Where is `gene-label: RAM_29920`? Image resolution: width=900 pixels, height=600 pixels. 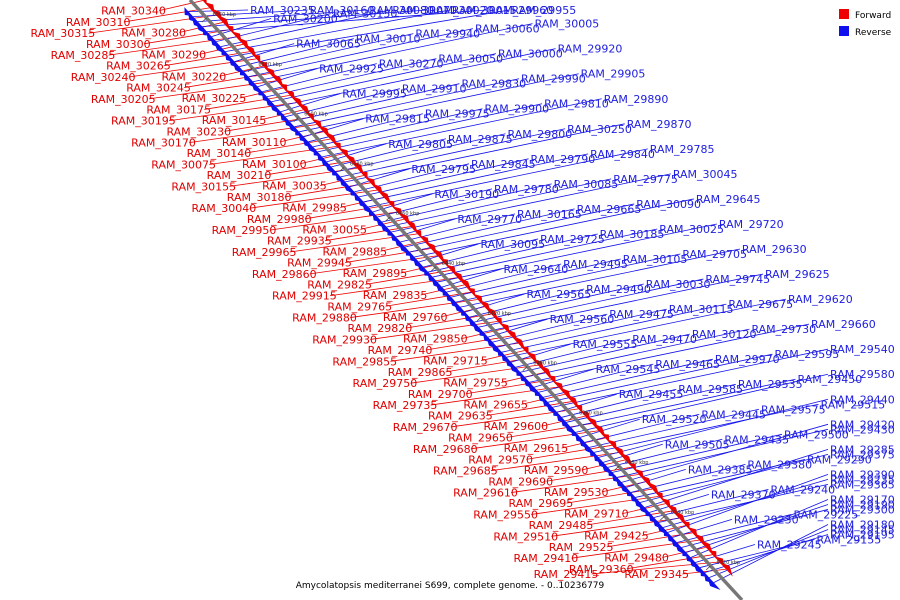
gene-label: RAM_29920 is located at coordinates (590, 49).